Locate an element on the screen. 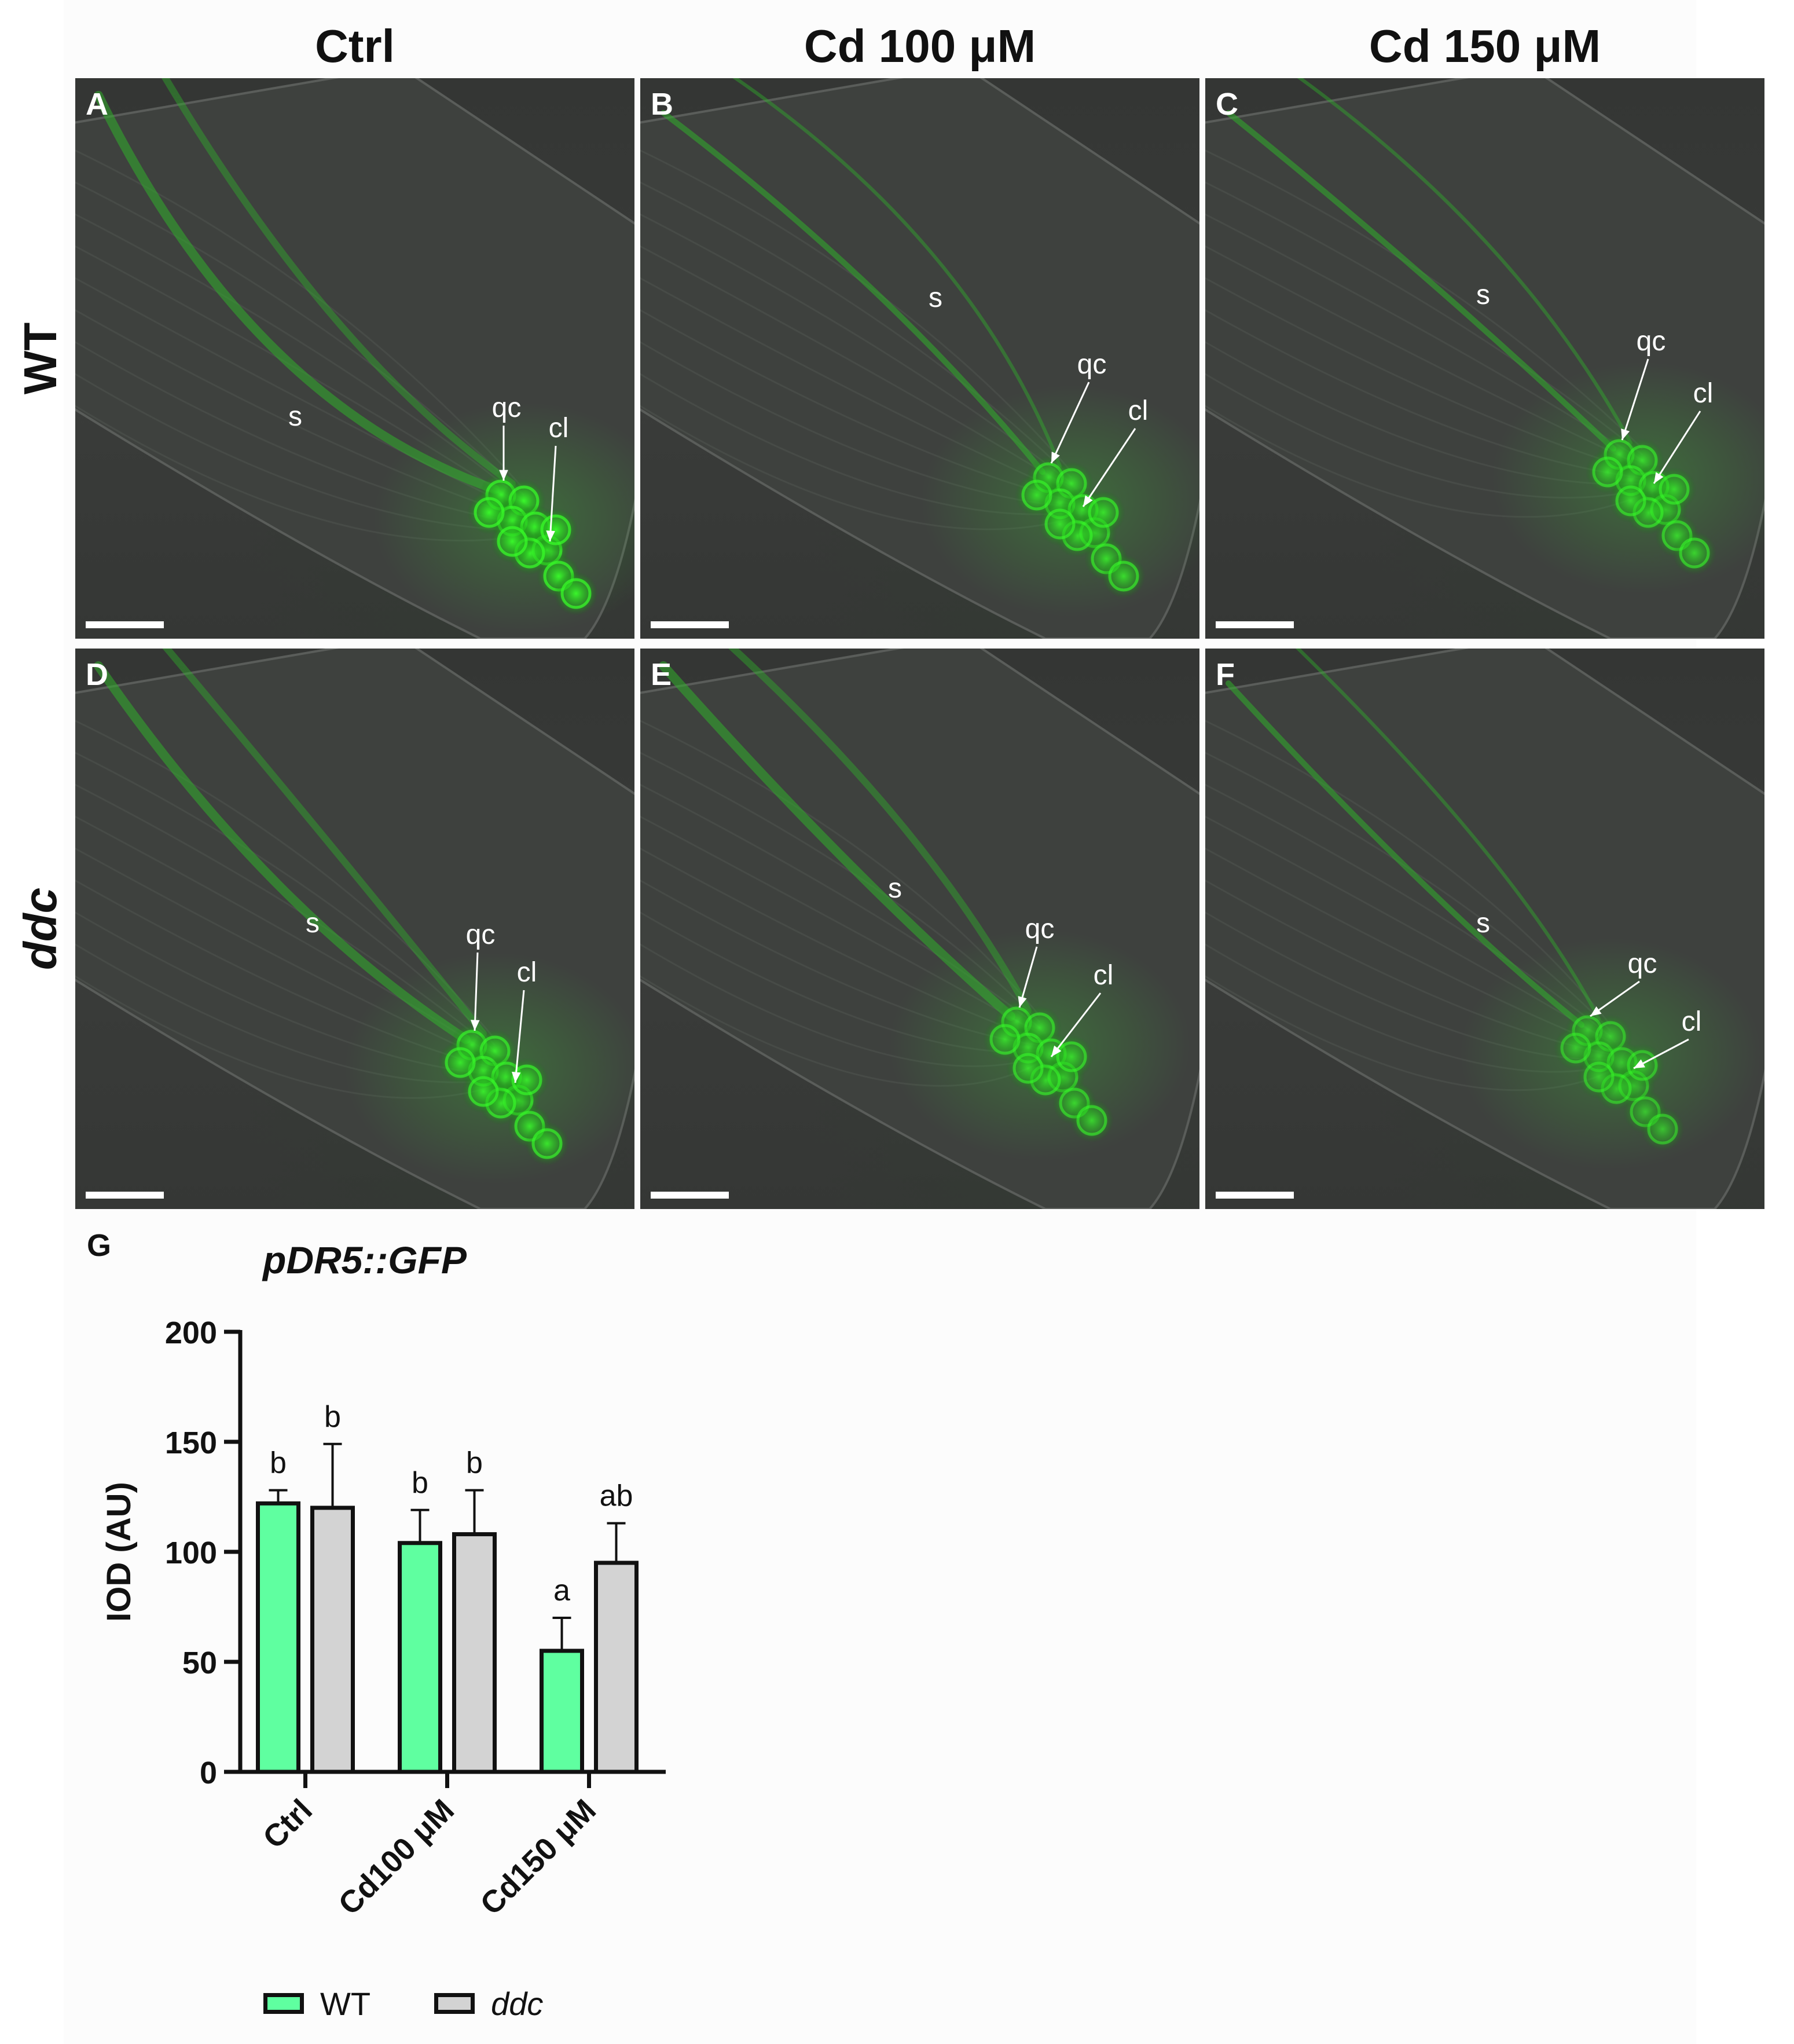  column-header-cd100: Cd 100 μM is located at coordinates (920, 46).